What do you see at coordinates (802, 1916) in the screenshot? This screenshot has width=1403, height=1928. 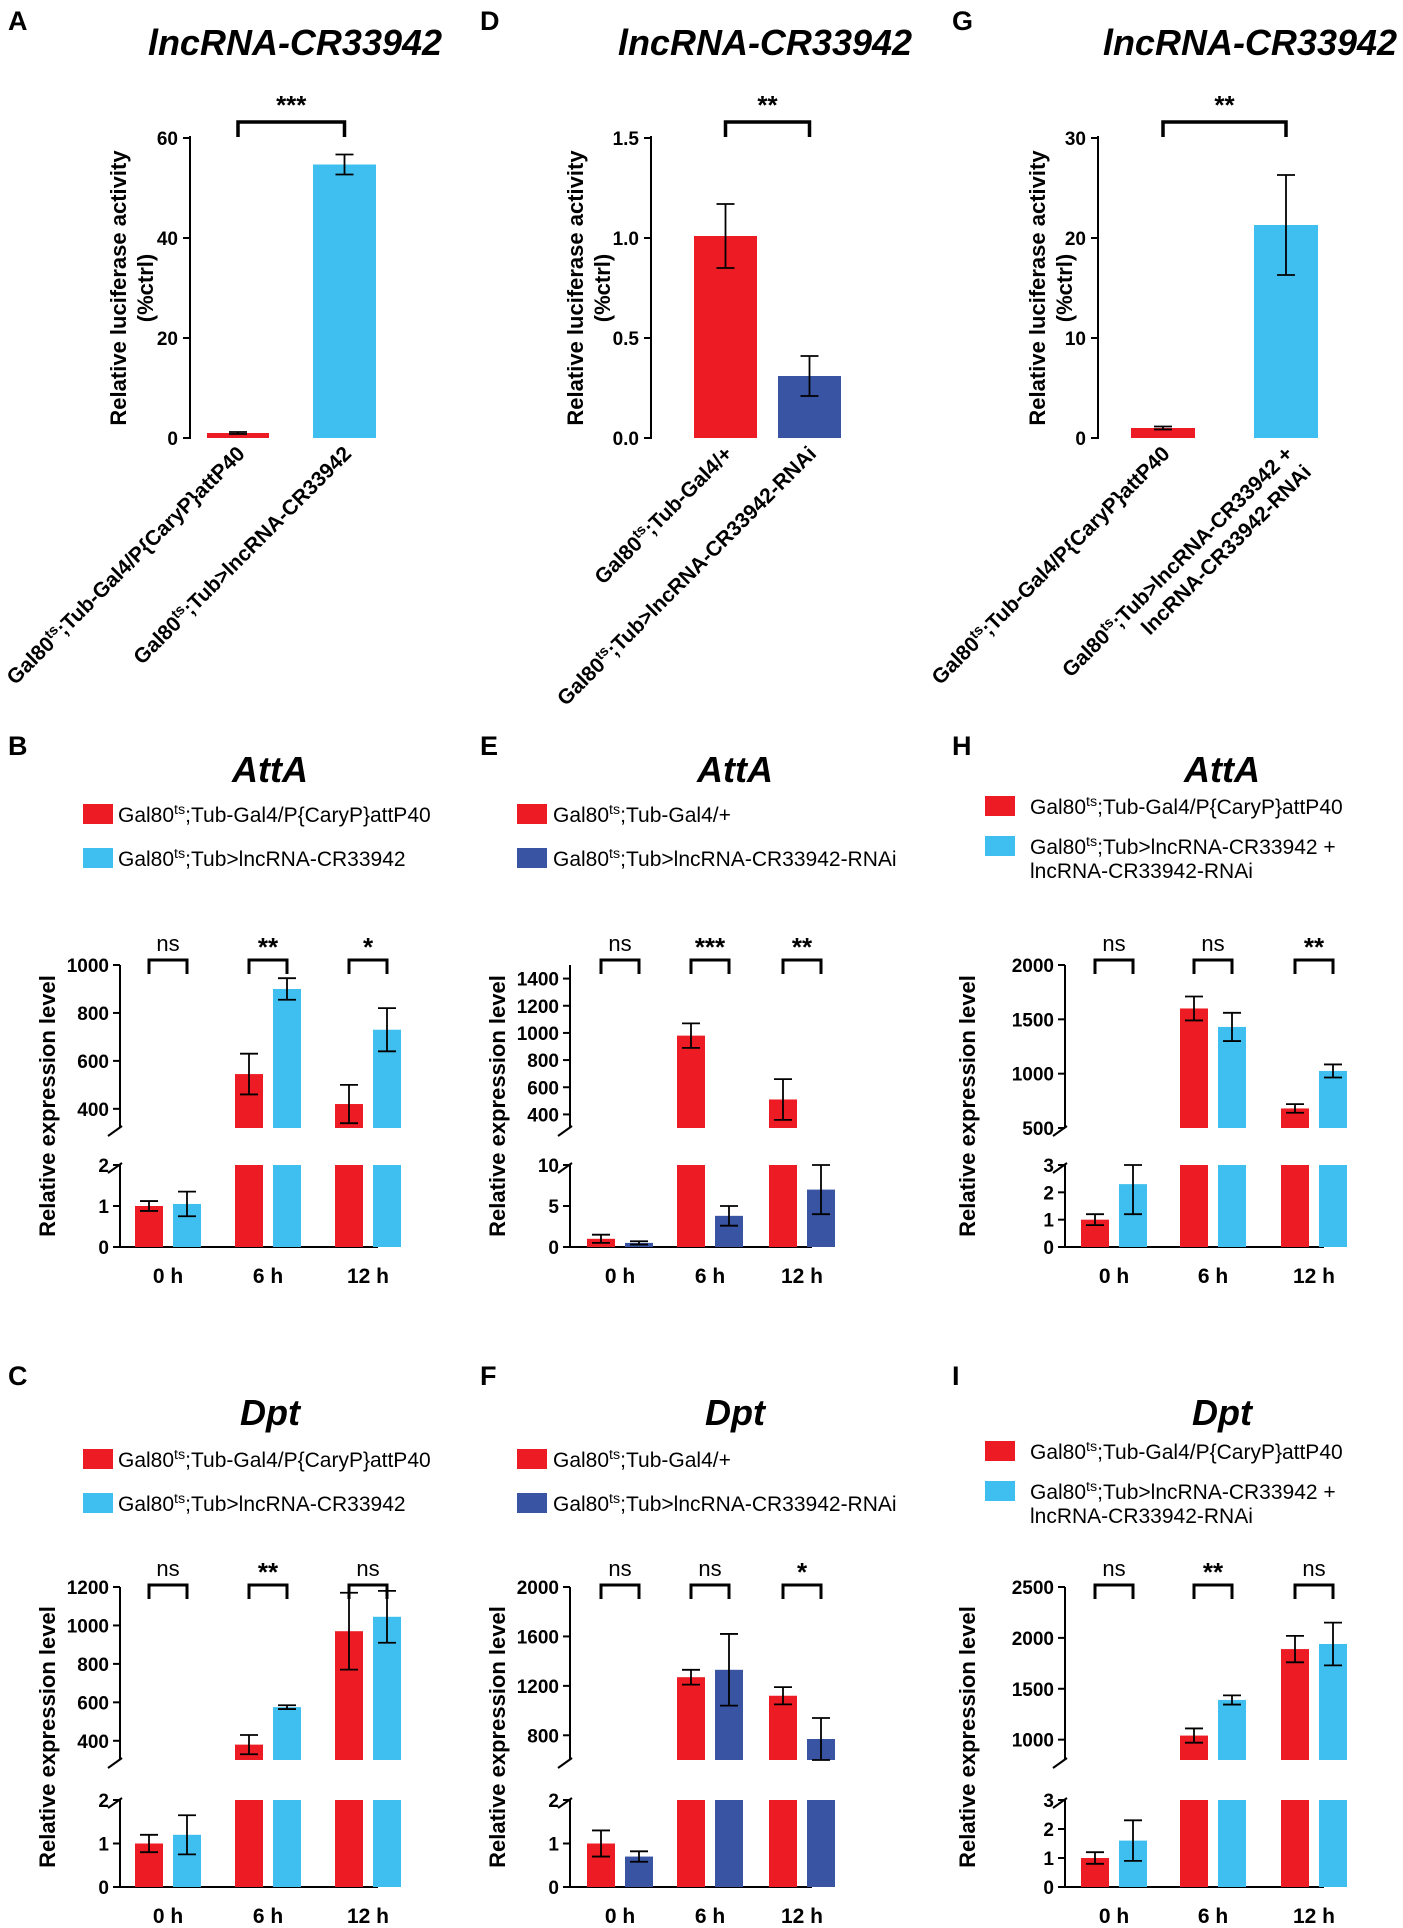 I see `x-tick-label-F: 12 h` at bounding box center [802, 1916].